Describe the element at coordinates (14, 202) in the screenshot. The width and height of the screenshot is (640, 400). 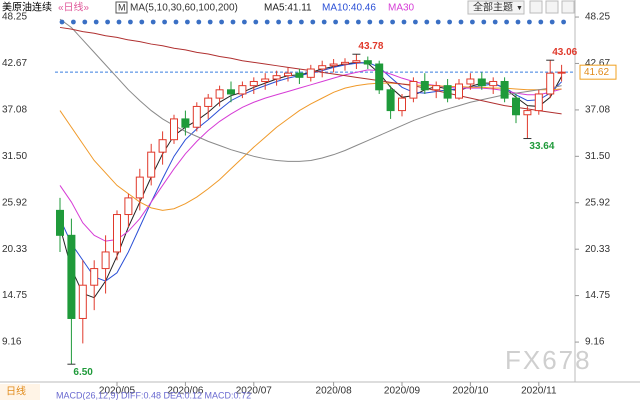
I see `y-tick-label: 25.92` at that location.